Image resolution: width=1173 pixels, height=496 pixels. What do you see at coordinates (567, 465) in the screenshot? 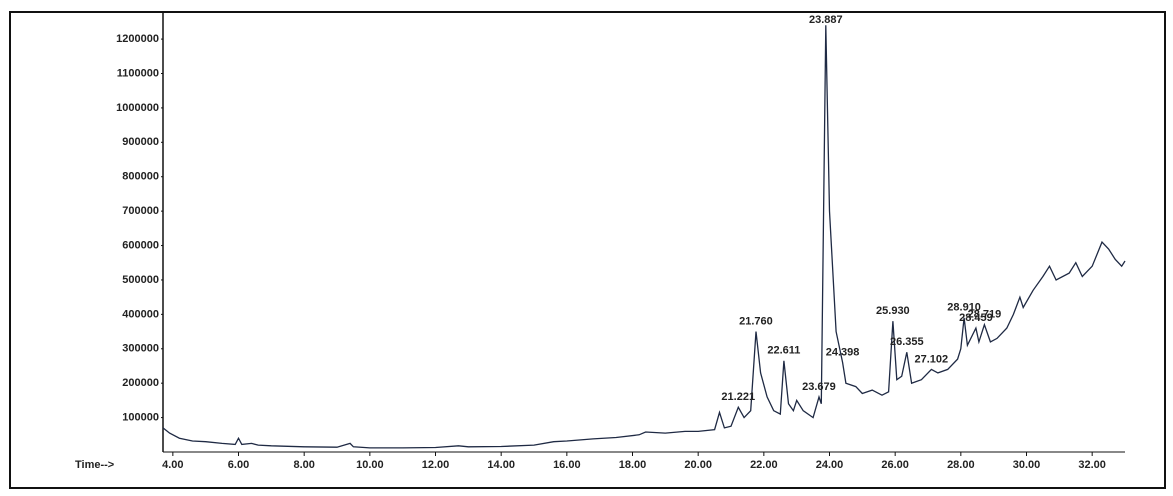
I see `x-tick-label: 16.00` at bounding box center [567, 465].